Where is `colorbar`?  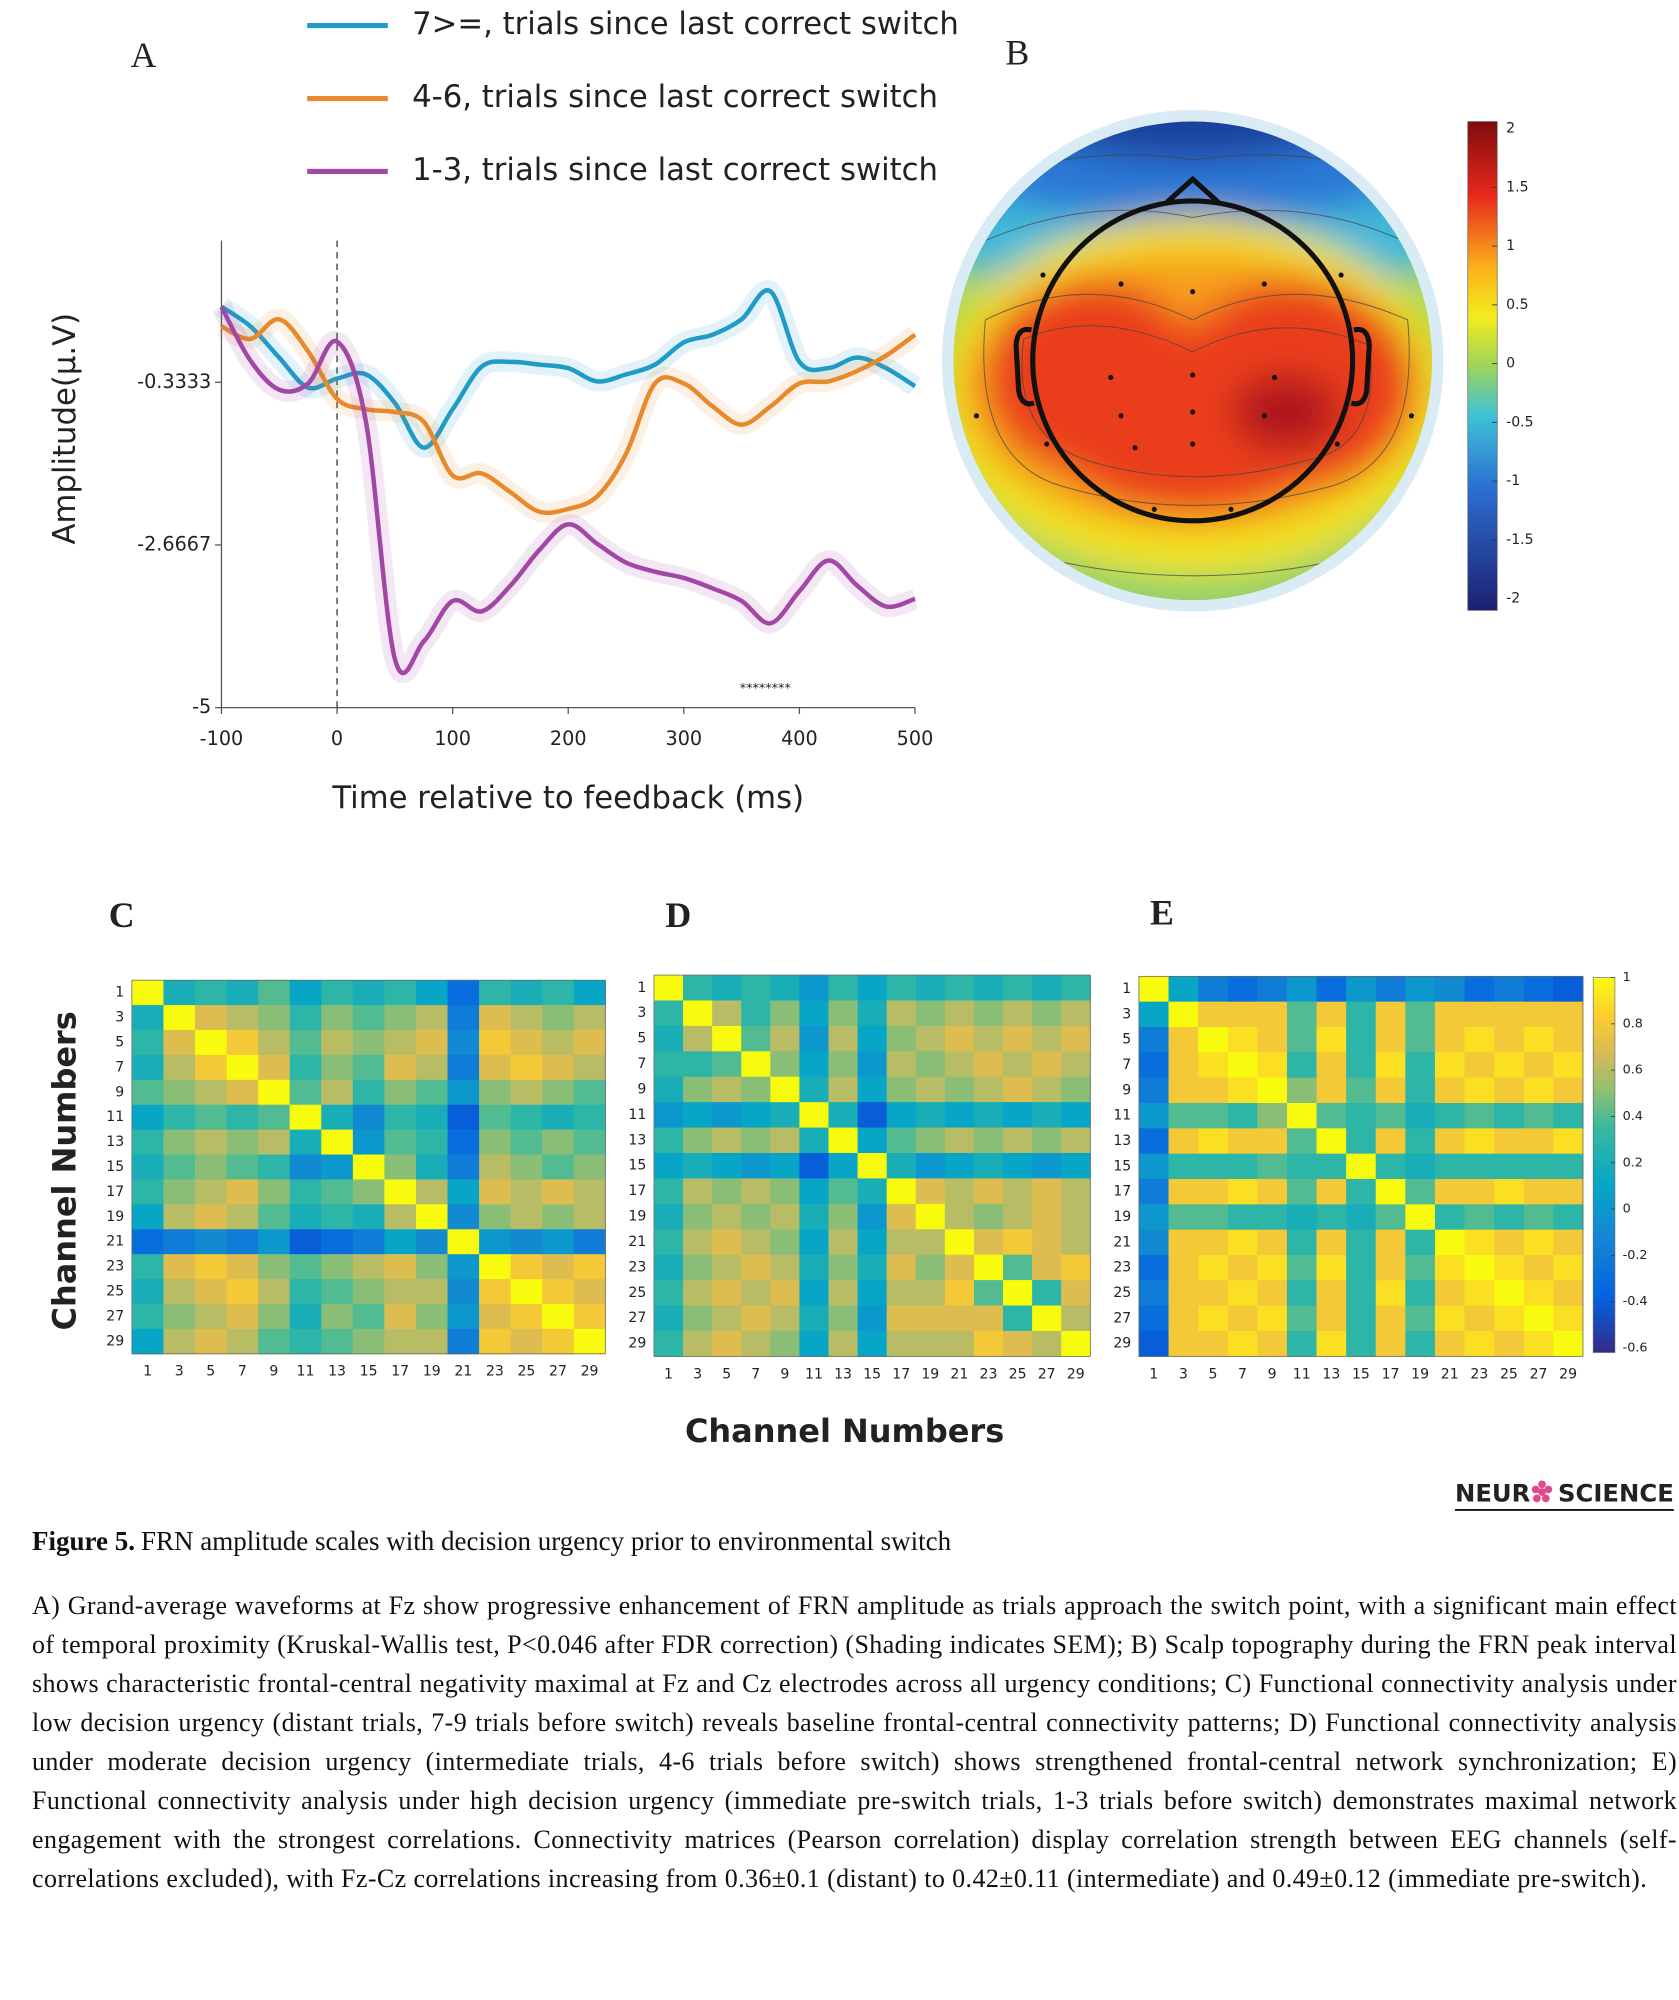 colorbar is located at coordinates (1604, 1165).